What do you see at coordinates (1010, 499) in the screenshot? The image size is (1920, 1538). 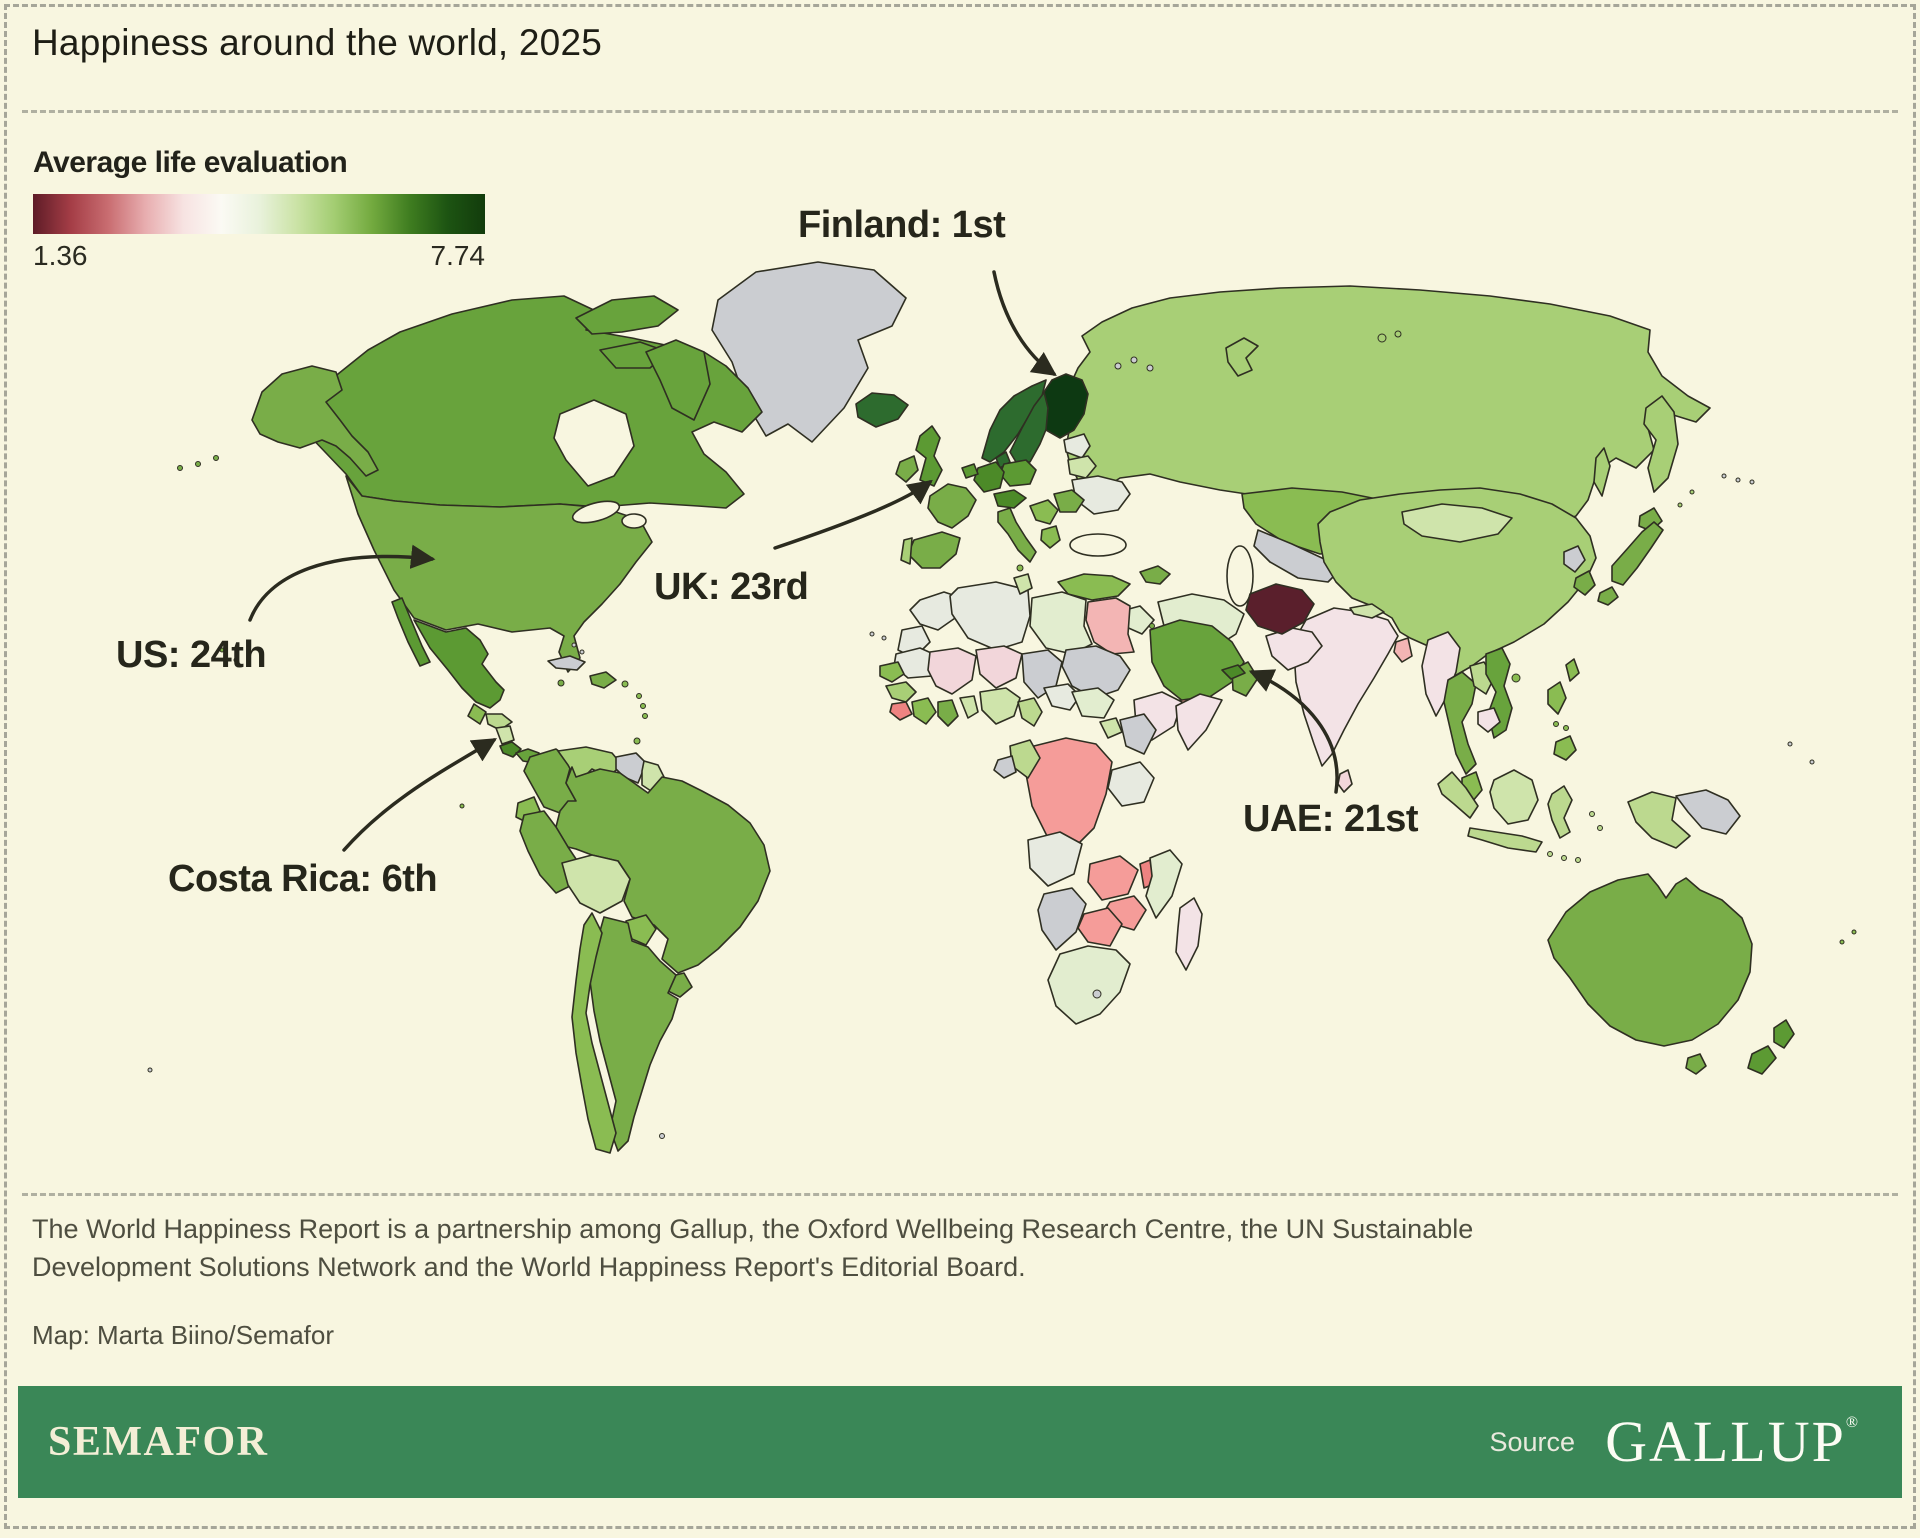 I see `alpine-countries` at bounding box center [1010, 499].